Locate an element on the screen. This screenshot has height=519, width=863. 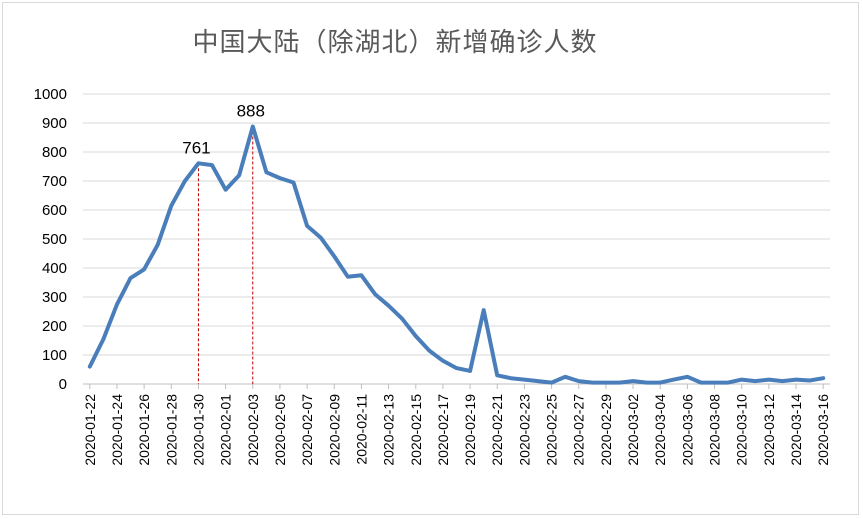
x-tick-label: 2020-02-11 is located at coordinates (361, 429).